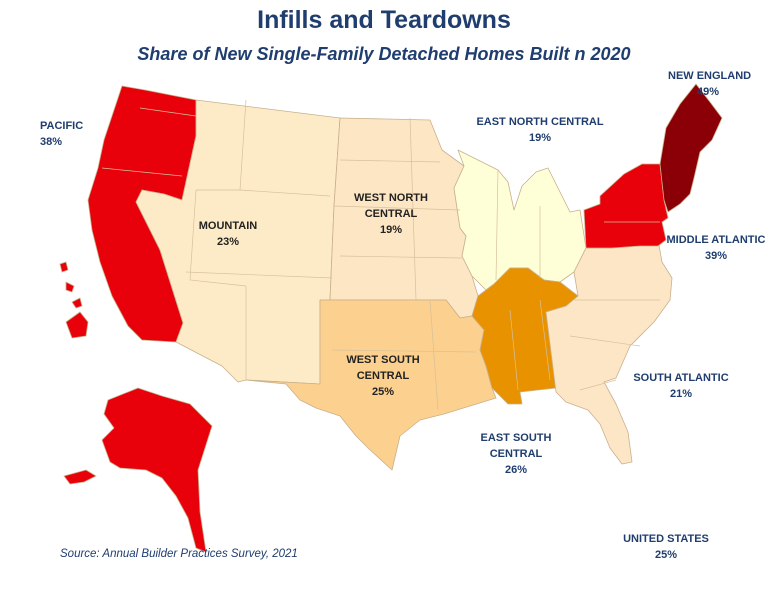 This screenshot has height=593, width=768. I want to click on region-new-england, so click(691, 148).